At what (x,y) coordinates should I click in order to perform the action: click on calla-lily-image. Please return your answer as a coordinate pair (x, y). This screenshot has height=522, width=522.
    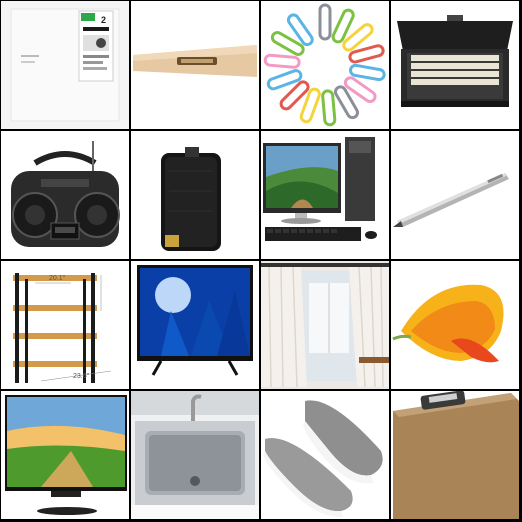
    Looking at the image, I should click on (455, 325).